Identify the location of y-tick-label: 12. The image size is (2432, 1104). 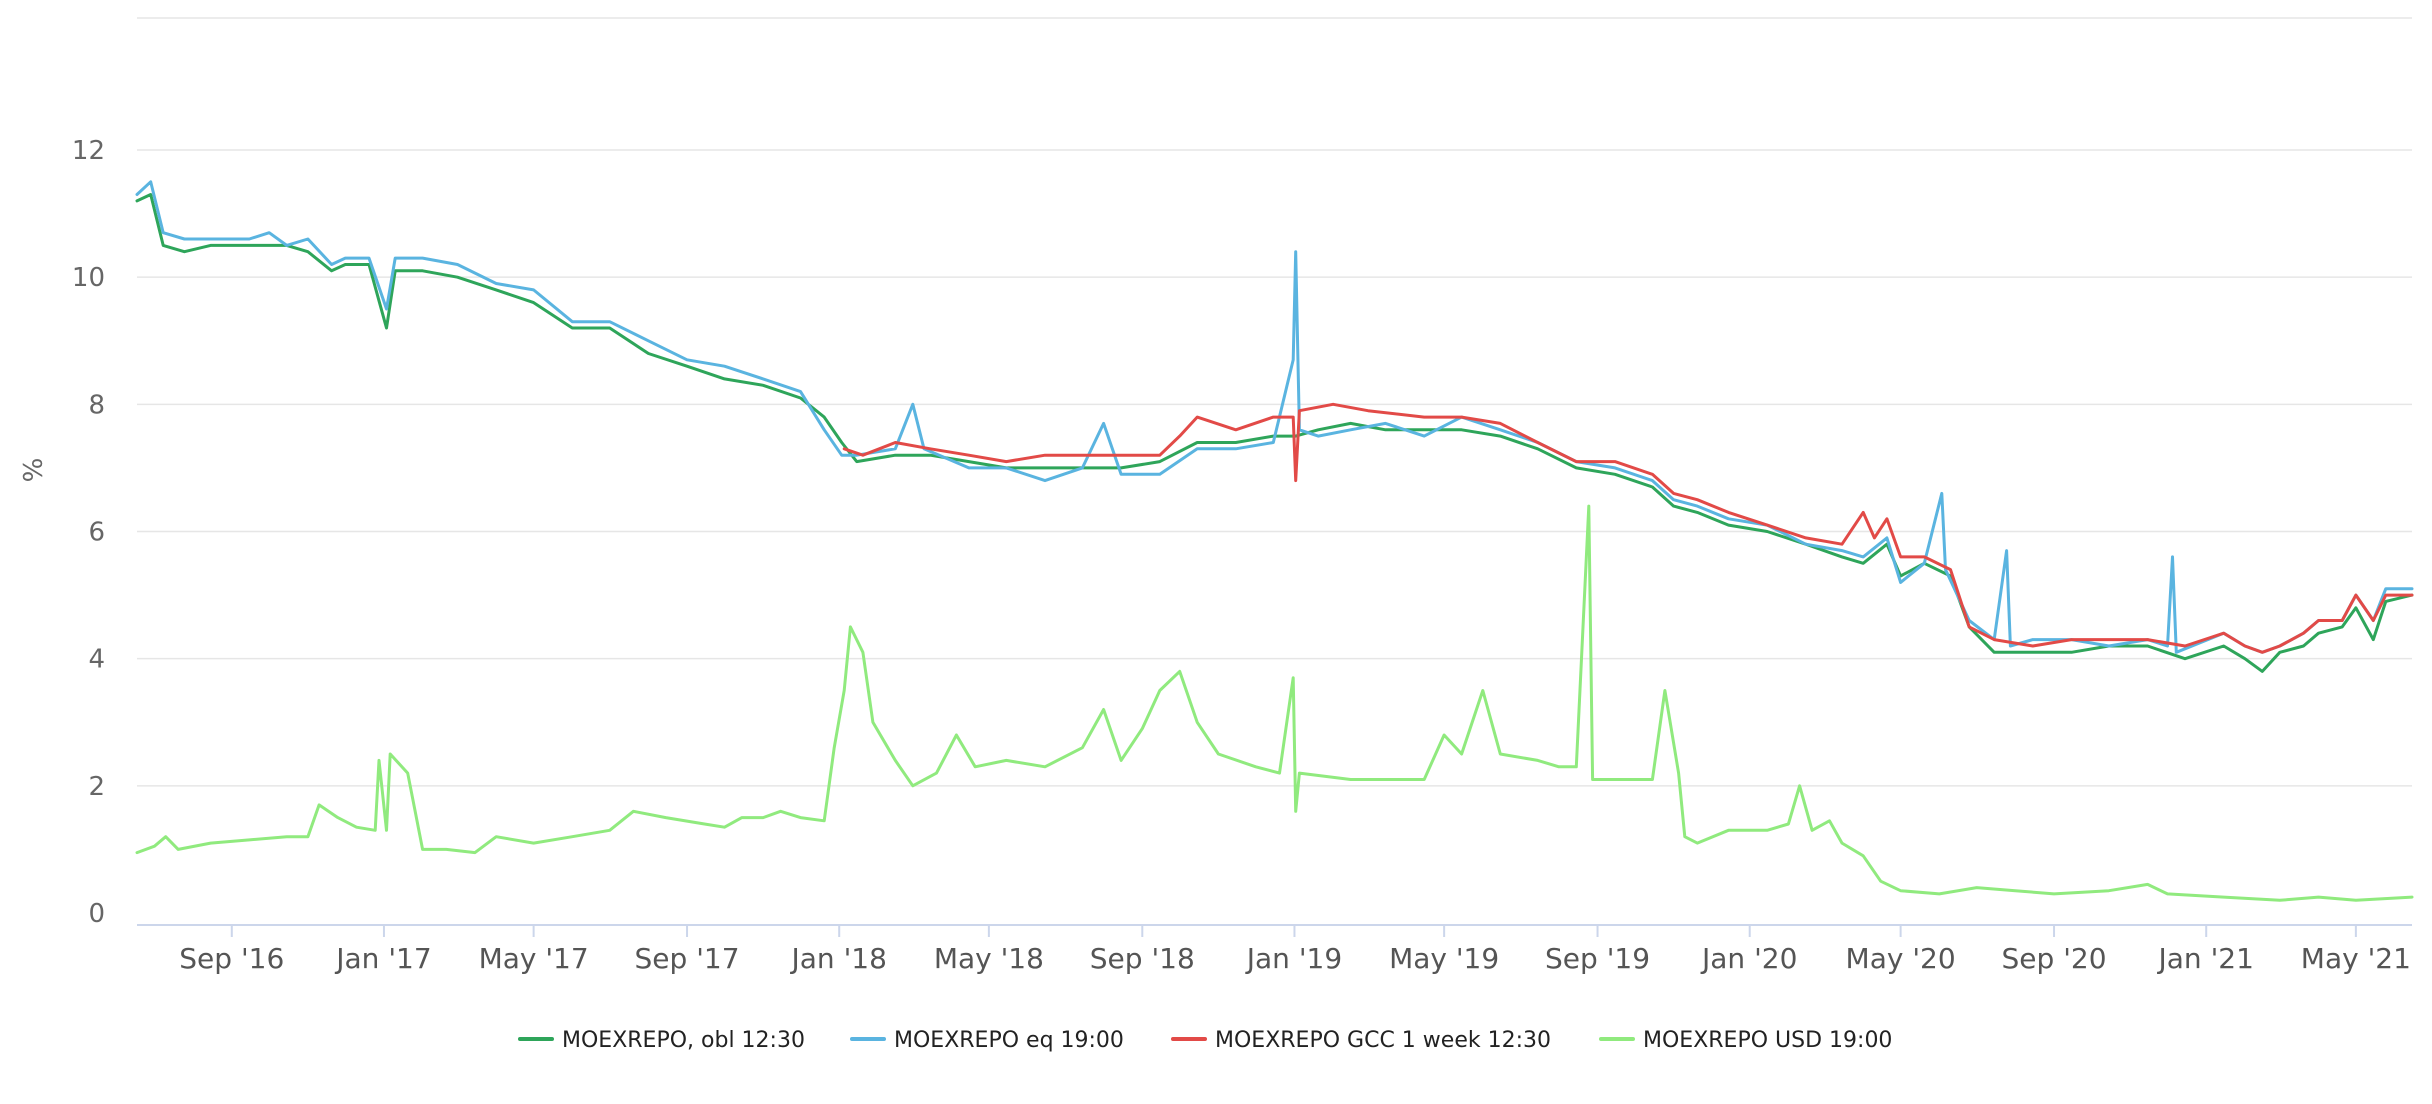
(88, 151).